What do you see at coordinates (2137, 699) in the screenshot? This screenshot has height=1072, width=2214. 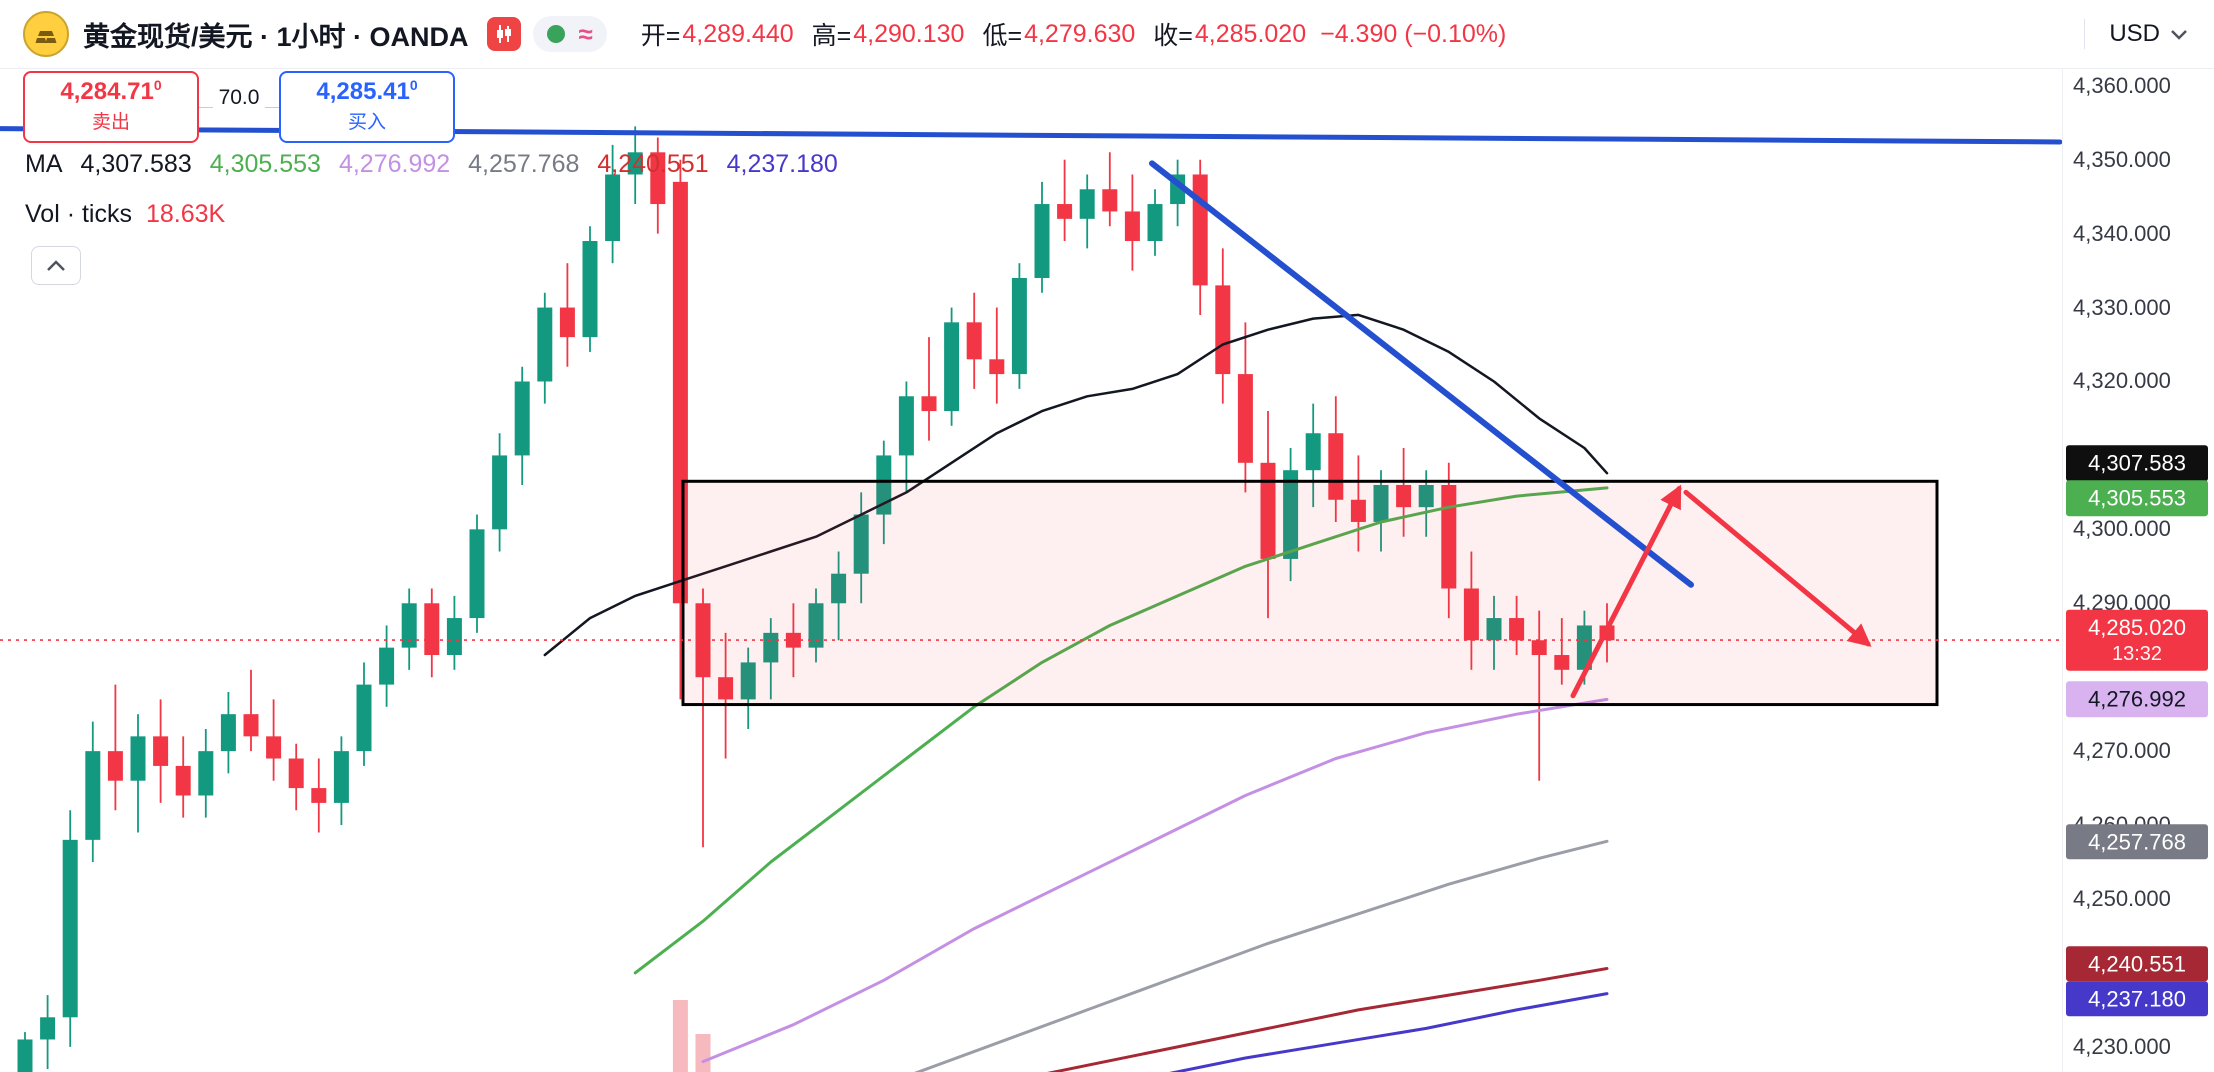 I see `price-badge: 4,276.992` at bounding box center [2137, 699].